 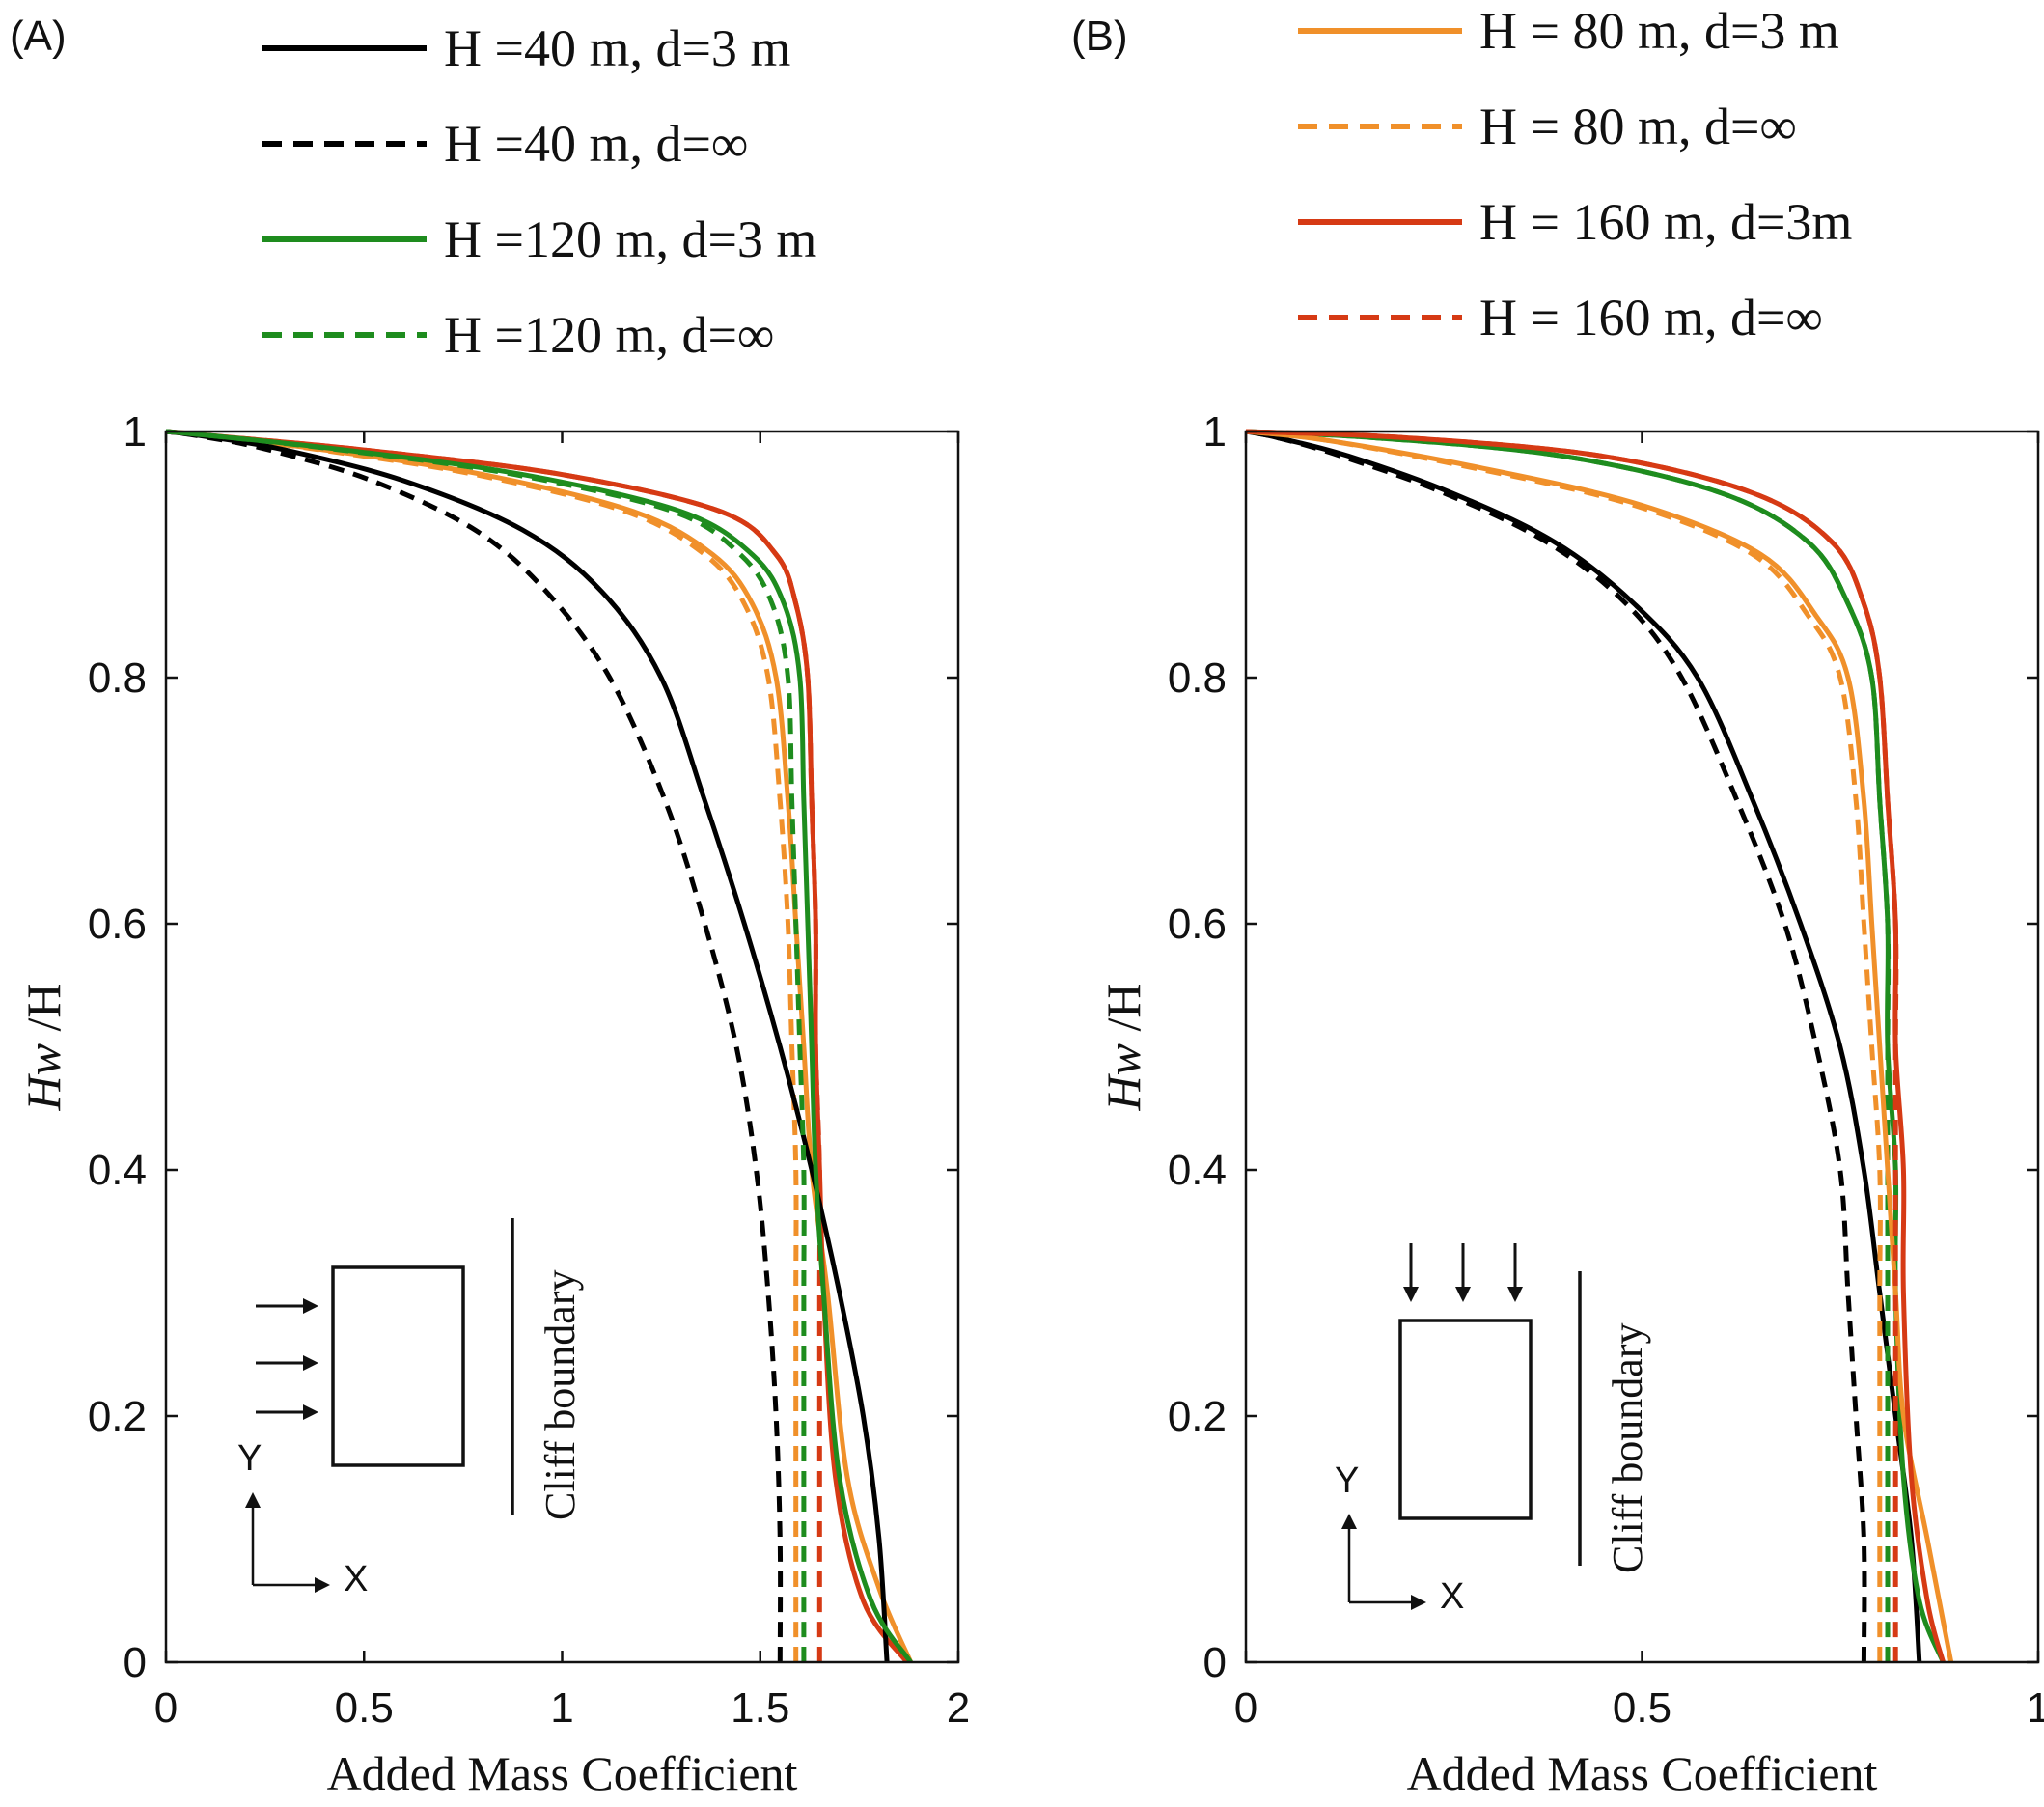 I want to click on panel-label: (A), so click(x=38, y=36).